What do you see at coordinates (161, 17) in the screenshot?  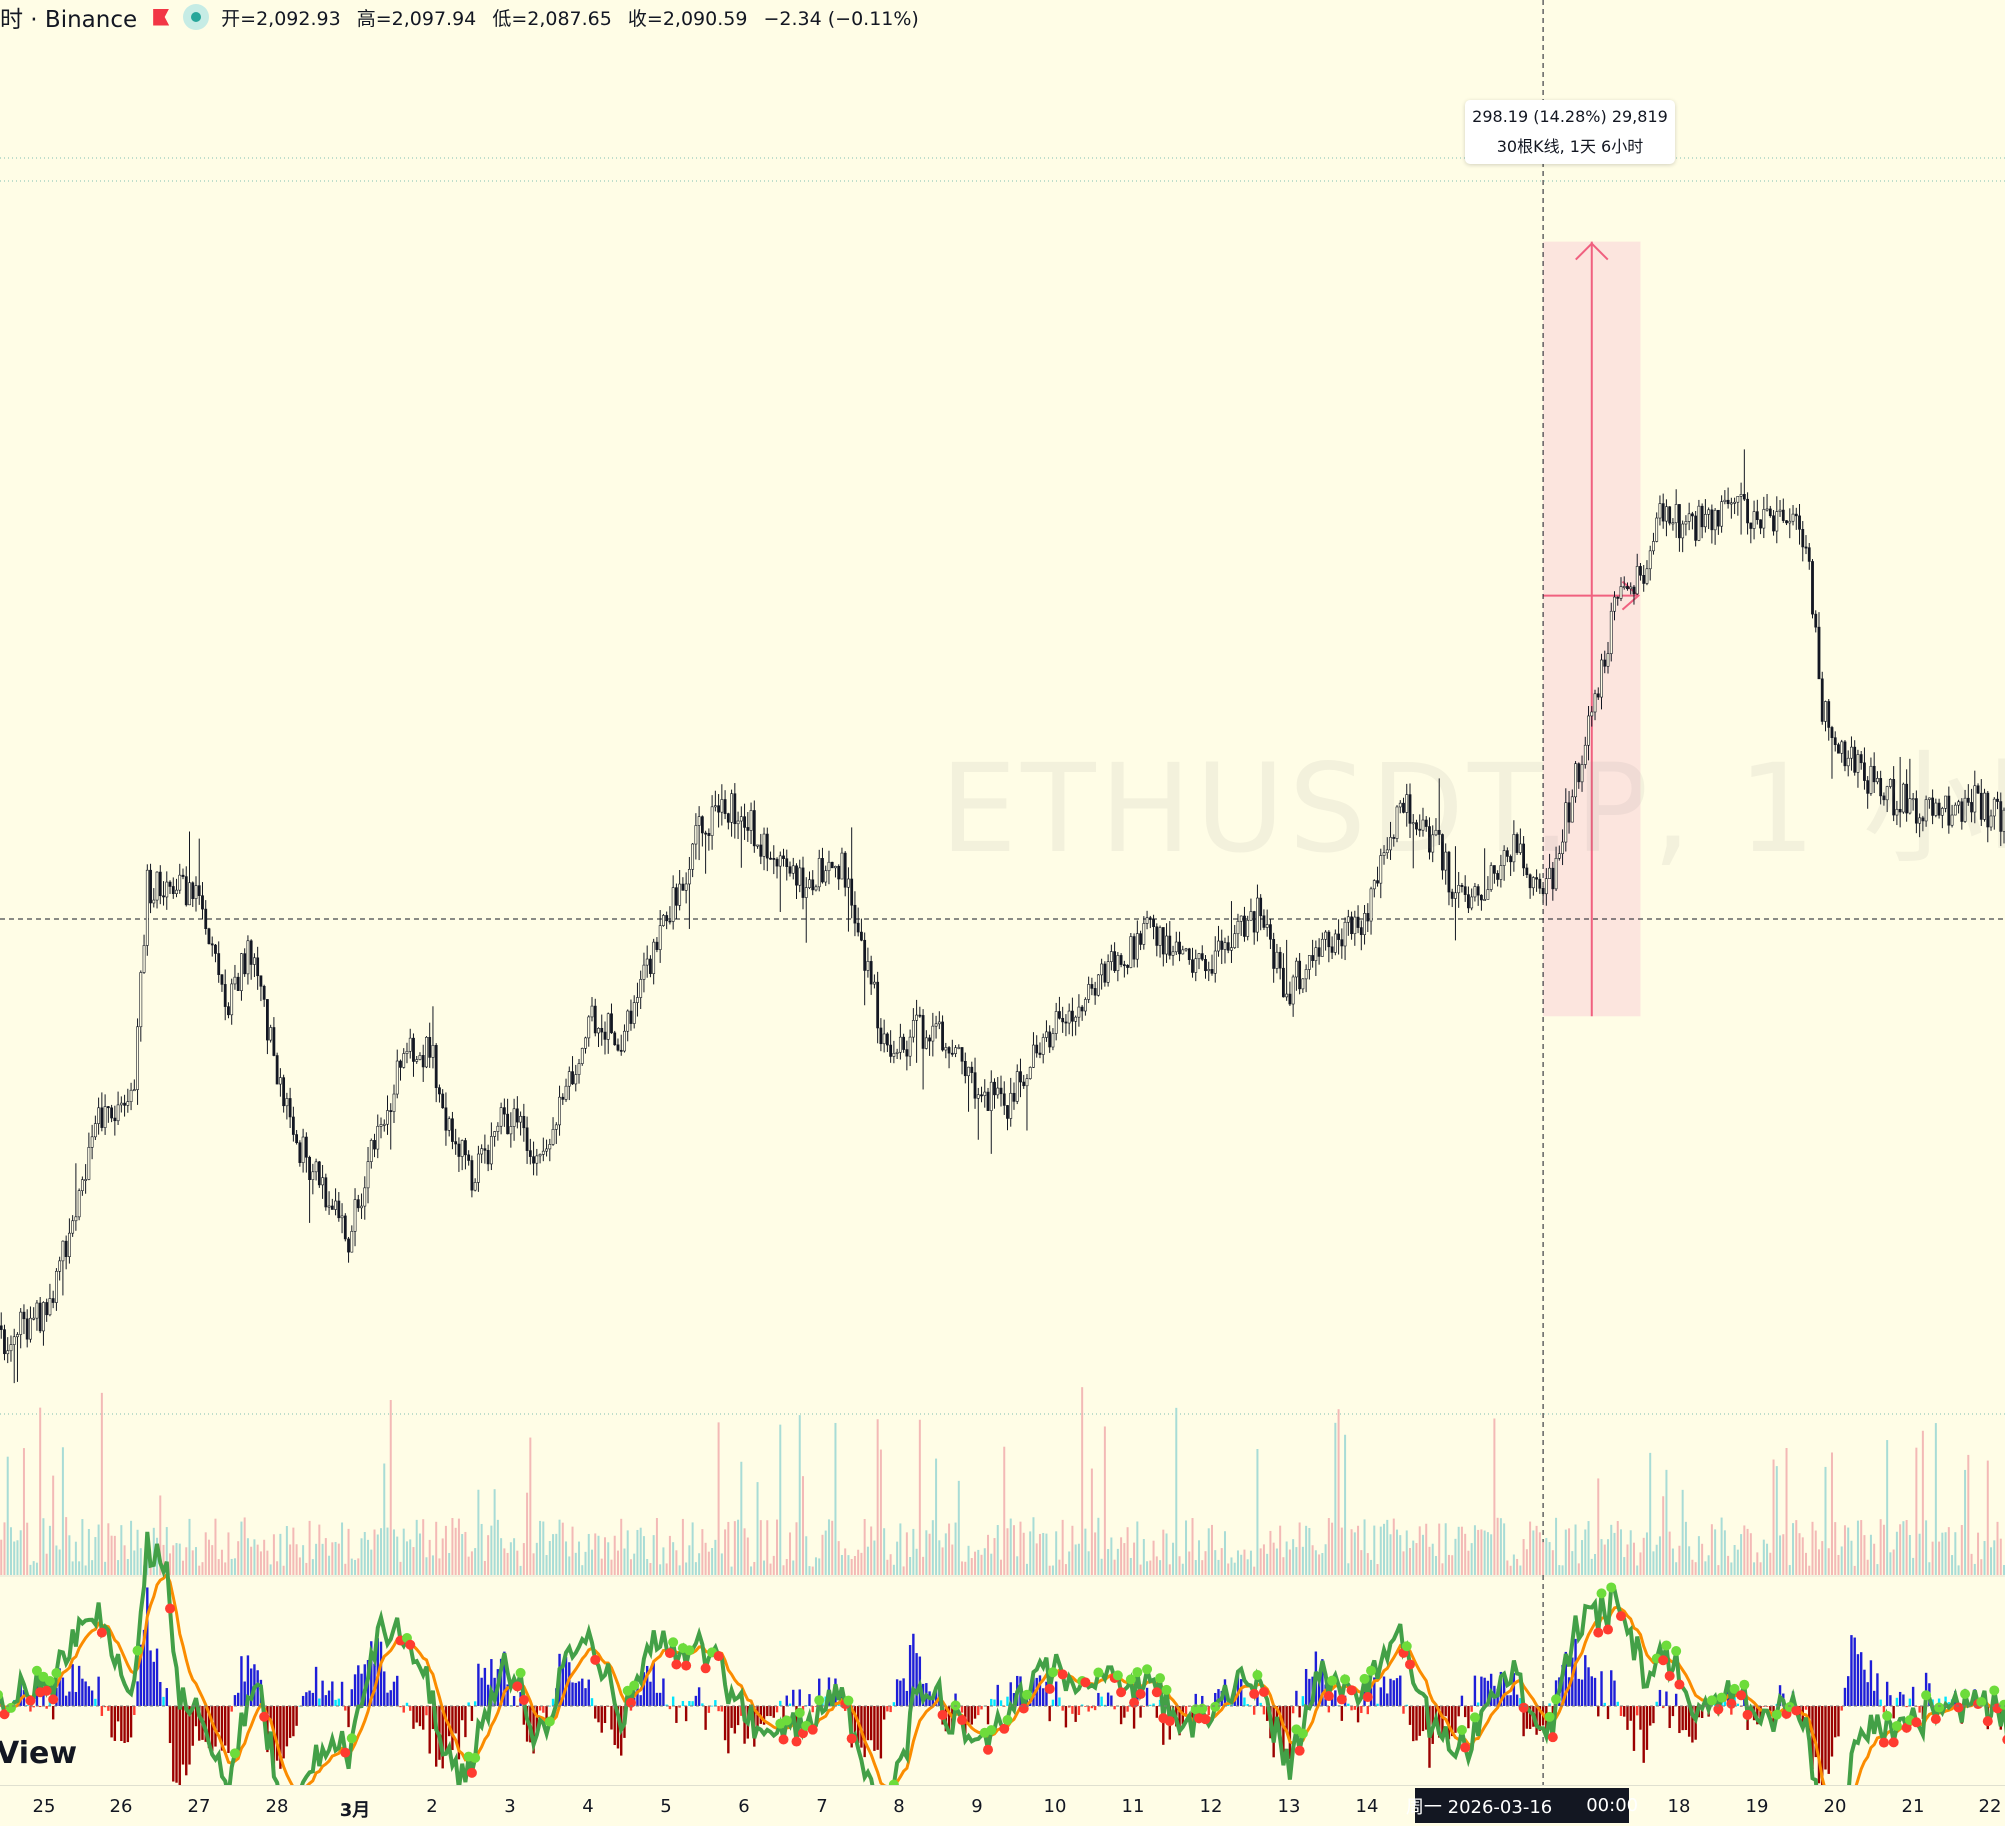 I see `flag-icon` at bounding box center [161, 17].